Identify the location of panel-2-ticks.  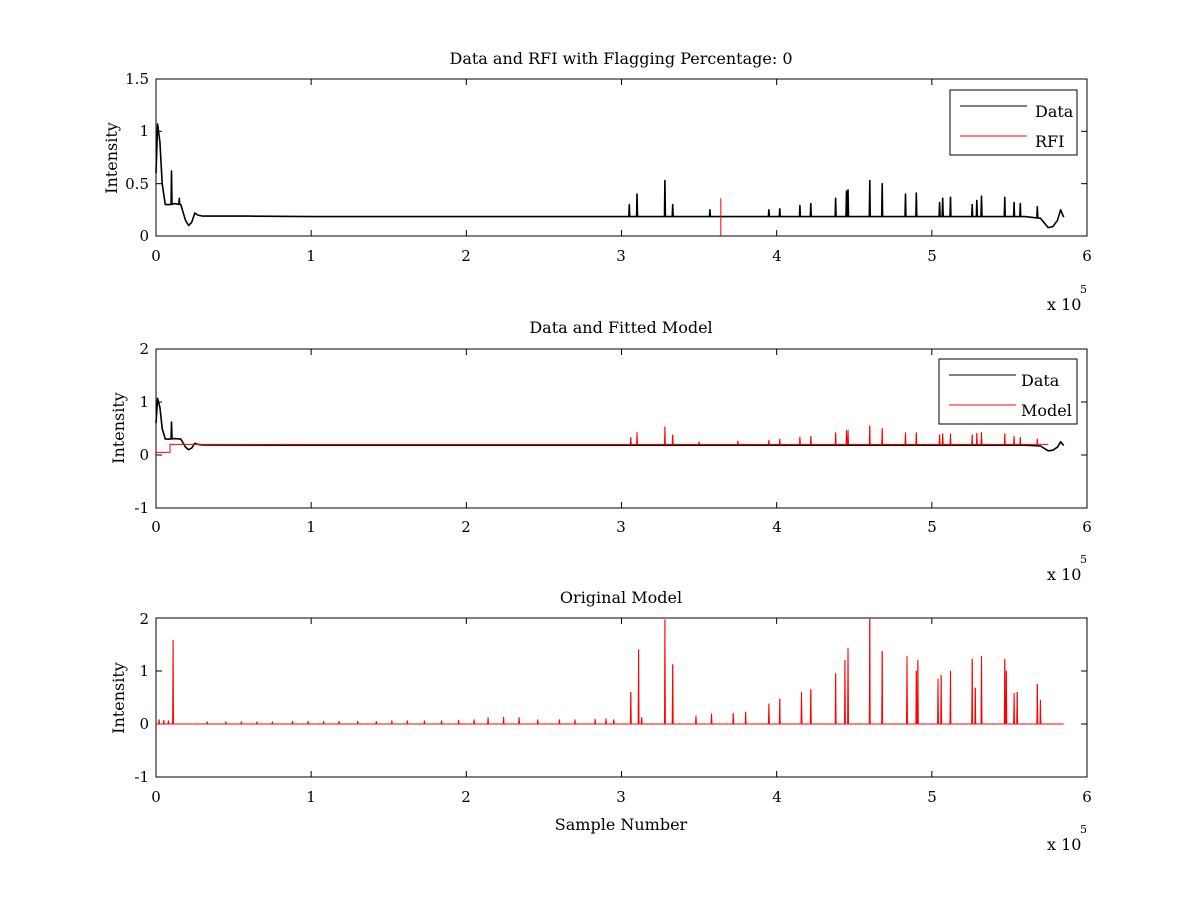
(621, 428).